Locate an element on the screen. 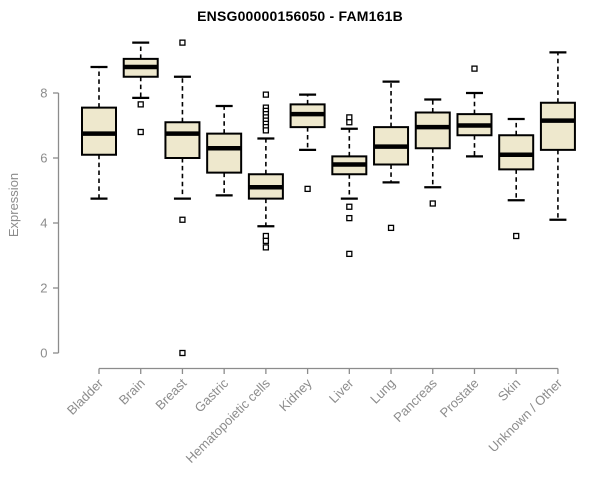 This screenshot has width=600, height=500. x-category-label: Lung is located at coordinates (382, 391).